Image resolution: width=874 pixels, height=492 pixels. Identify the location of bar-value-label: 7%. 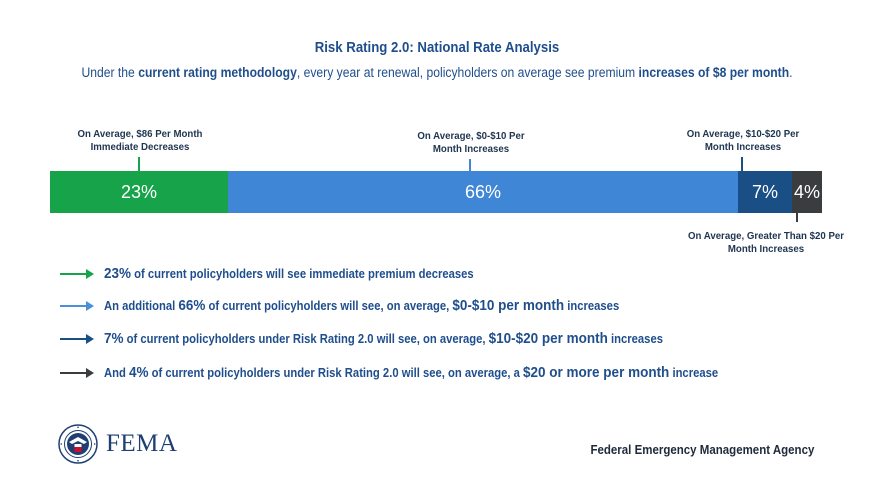
(764, 191).